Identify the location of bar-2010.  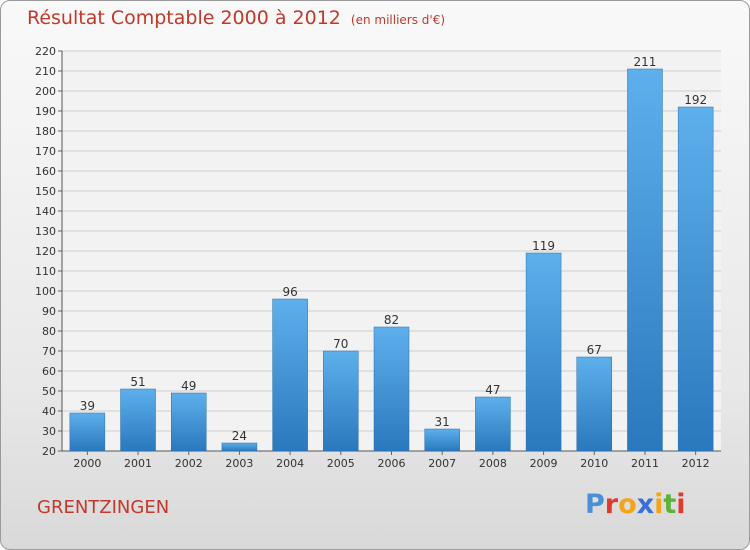
(594, 404).